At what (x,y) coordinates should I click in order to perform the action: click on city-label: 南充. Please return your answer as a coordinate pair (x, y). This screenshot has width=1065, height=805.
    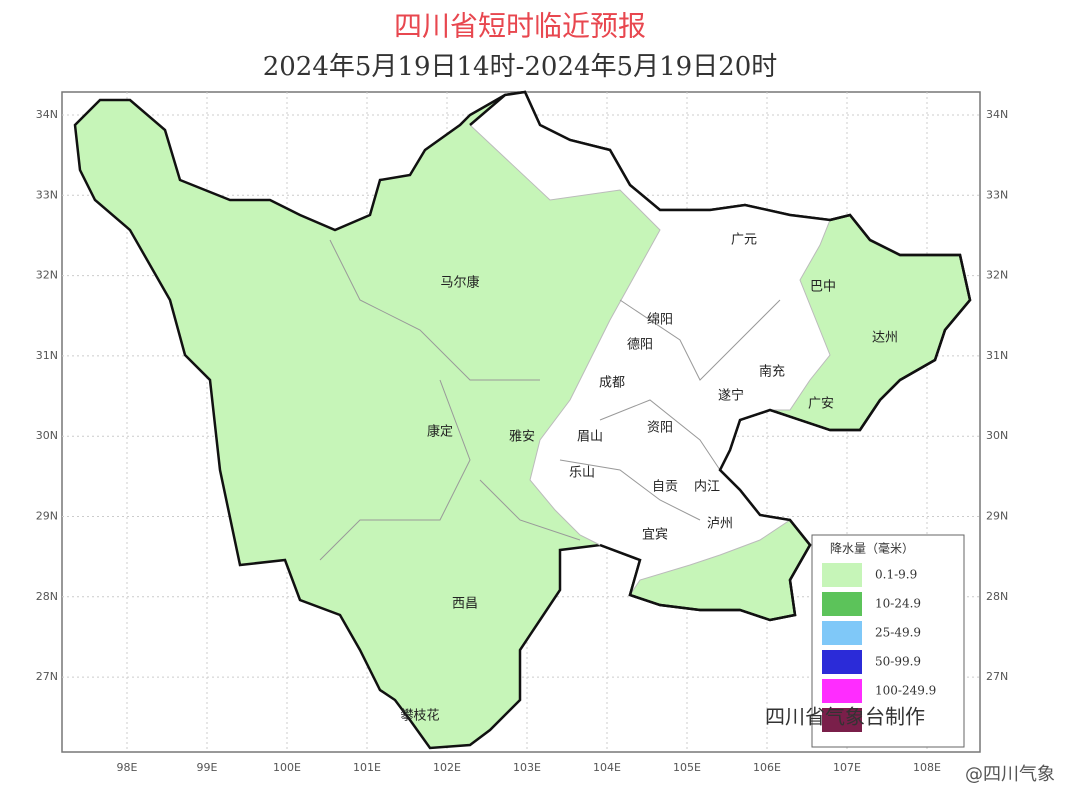
    Looking at the image, I should click on (772, 372).